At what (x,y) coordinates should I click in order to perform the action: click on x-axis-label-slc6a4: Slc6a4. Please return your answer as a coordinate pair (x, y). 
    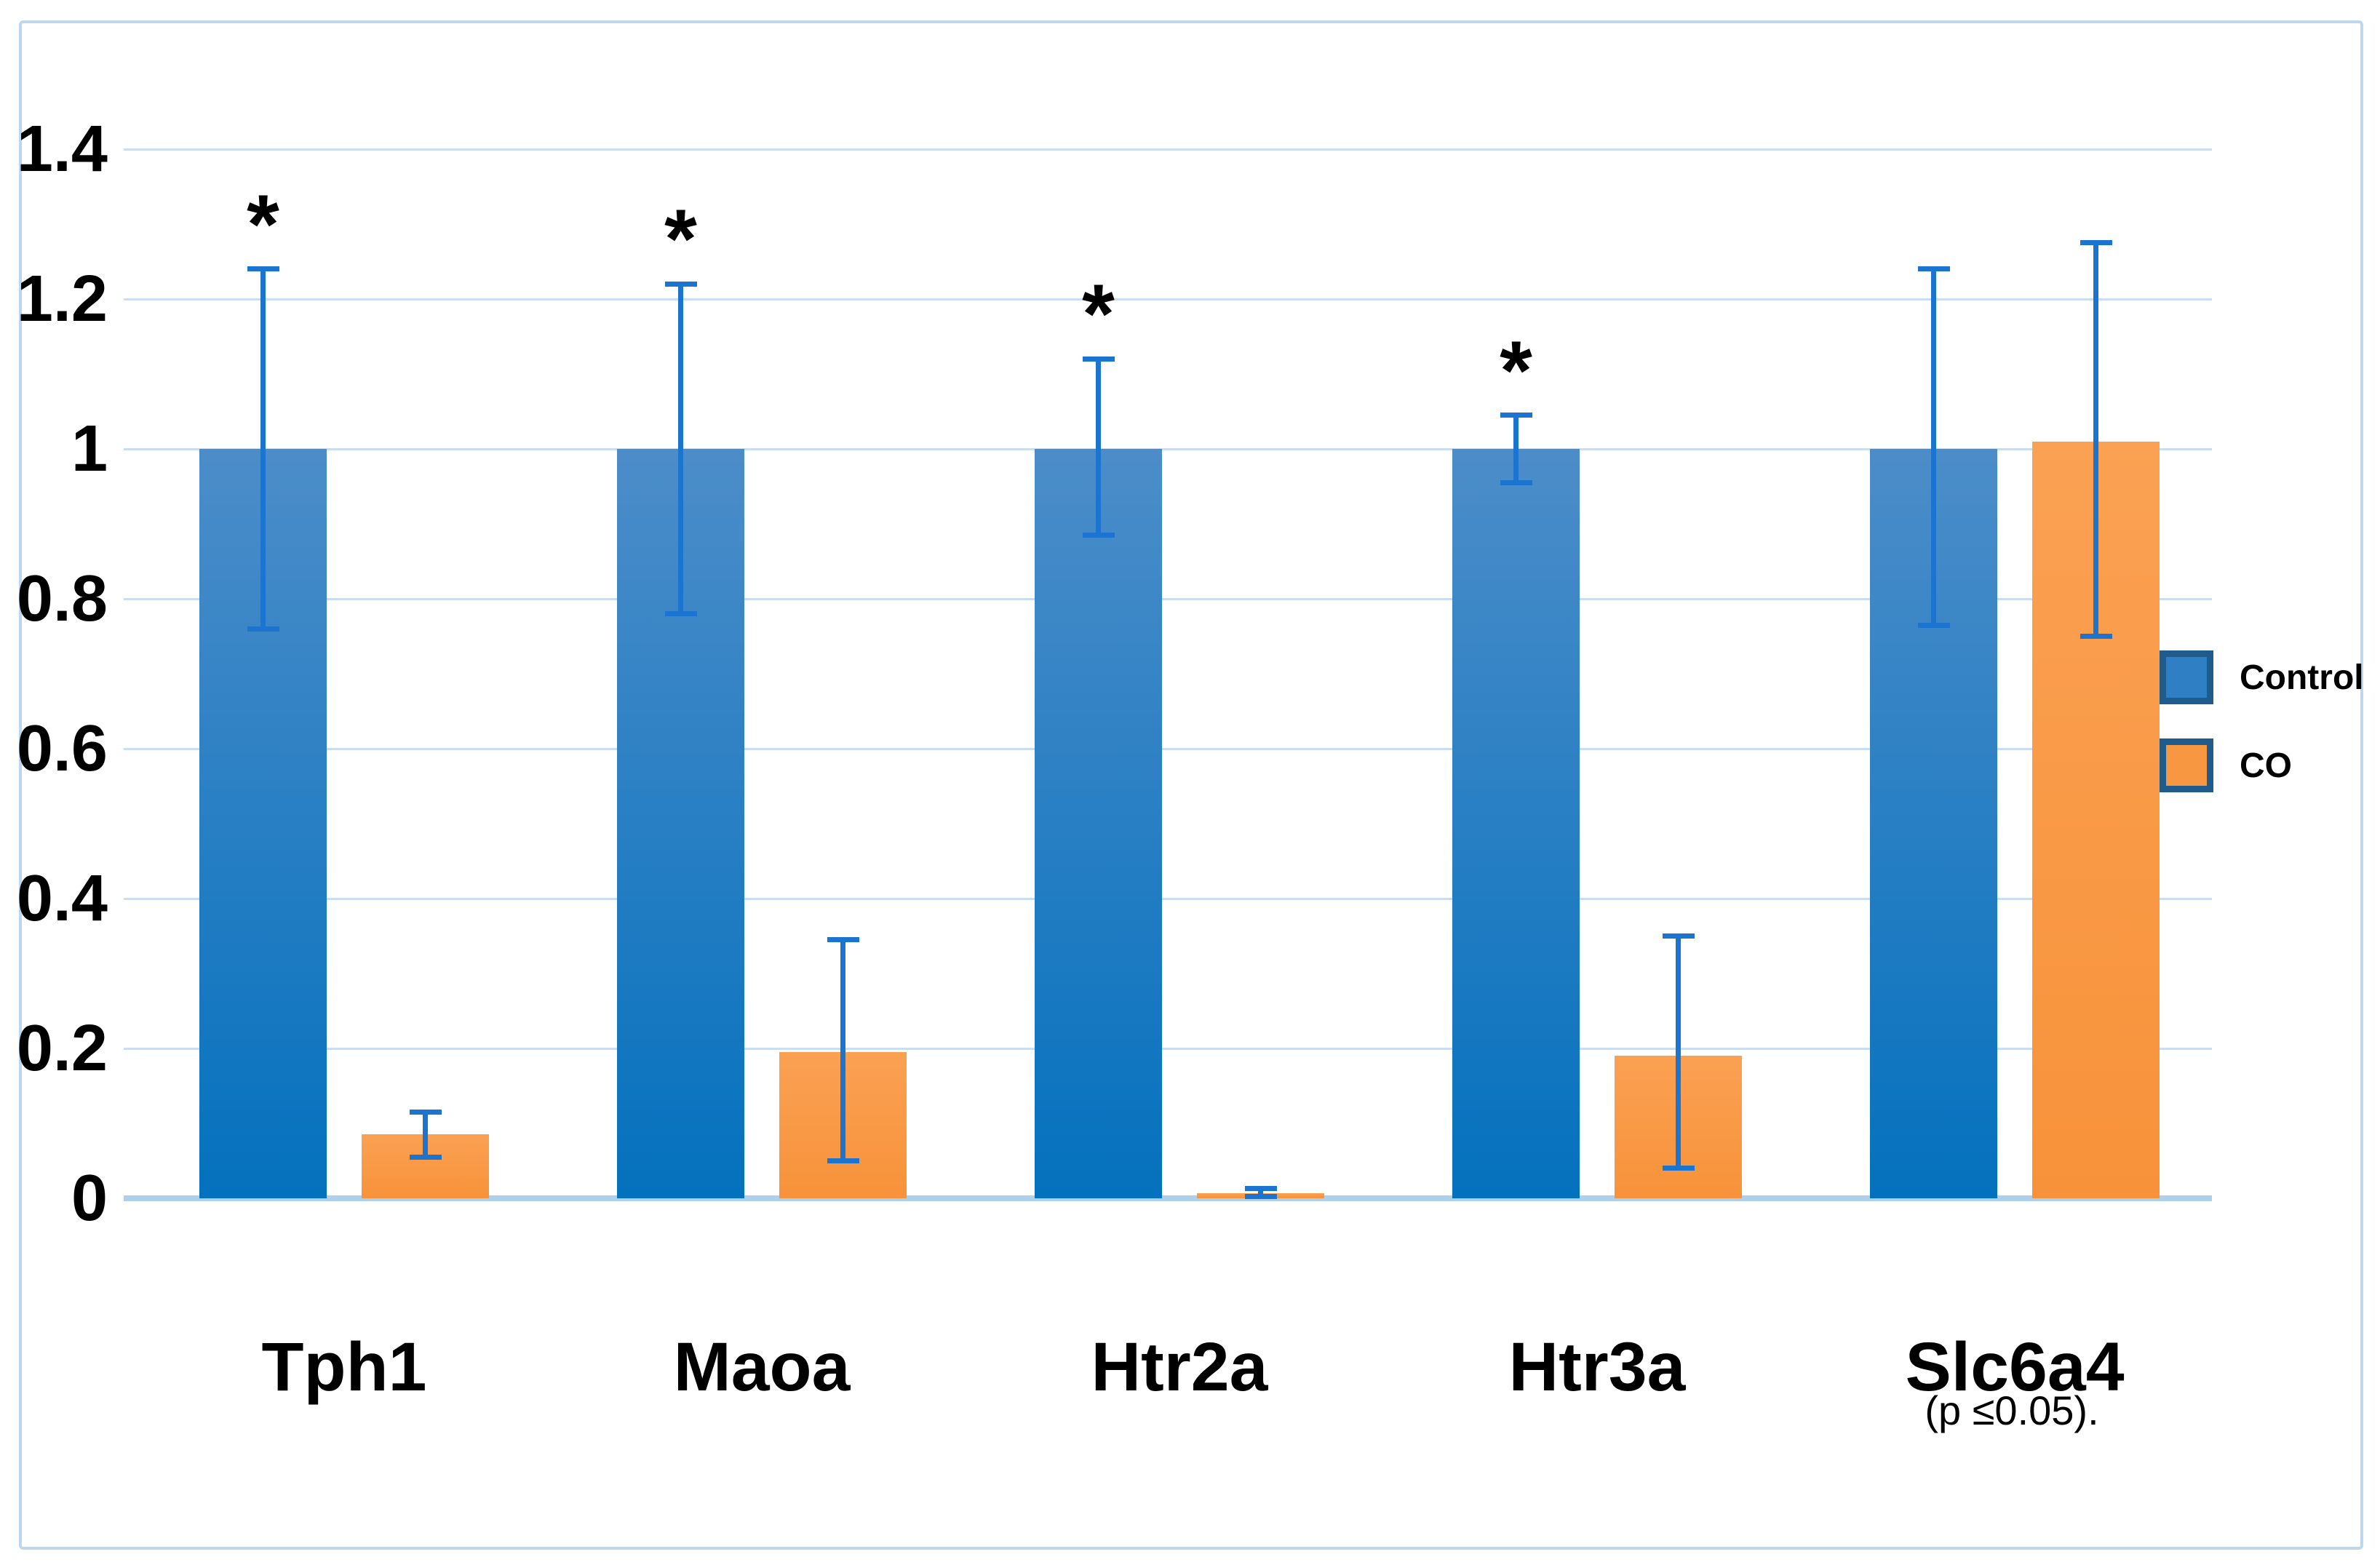
    Looking at the image, I should click on (2015, 1367).